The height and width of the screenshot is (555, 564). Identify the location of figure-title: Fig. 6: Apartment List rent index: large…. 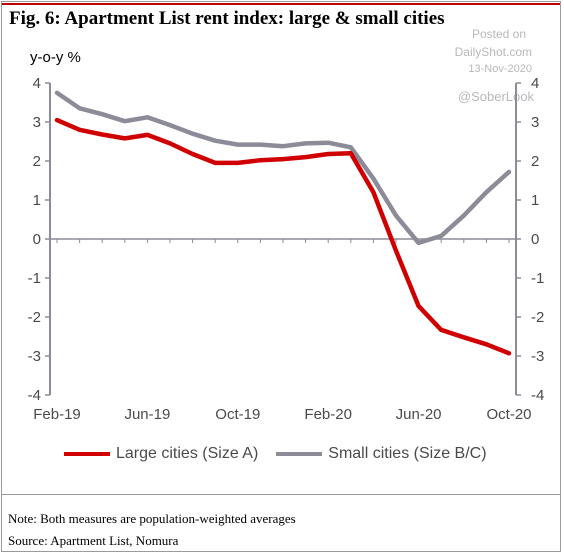
(227, 18).